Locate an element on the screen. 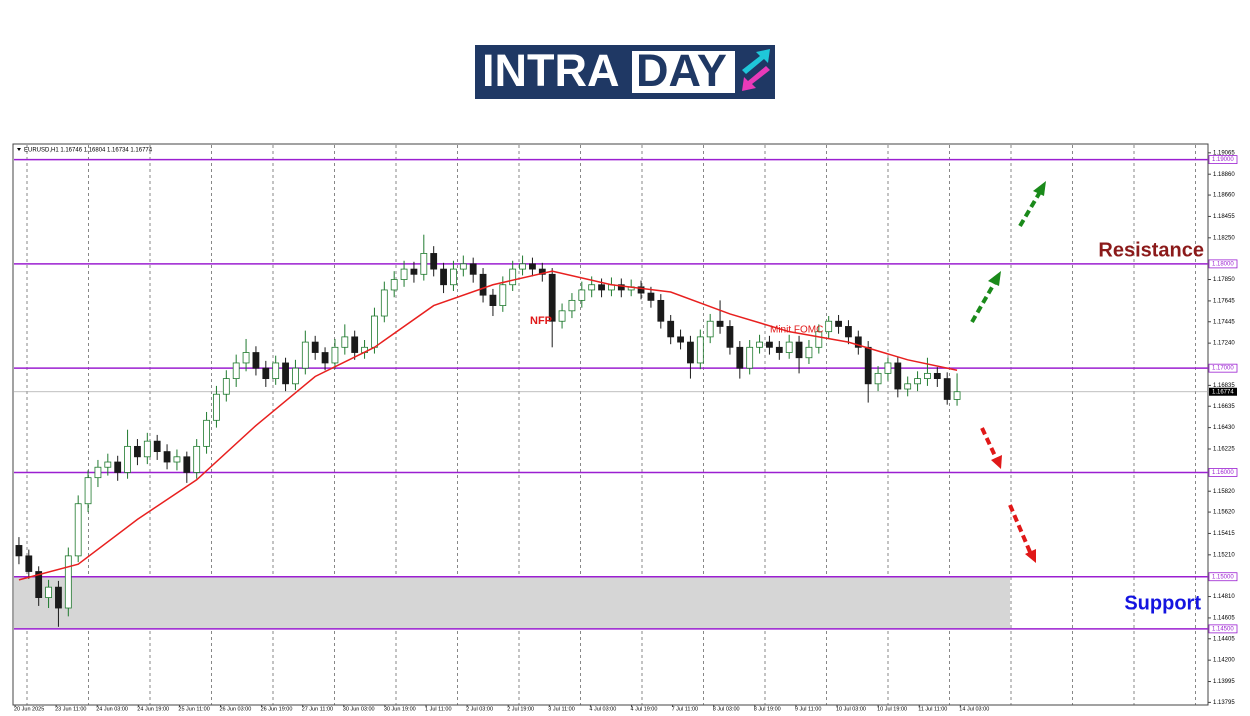 This screenshot has height=716, width=1250. y-tick-label: 1.13995 is located at coordinates (1224, 682).